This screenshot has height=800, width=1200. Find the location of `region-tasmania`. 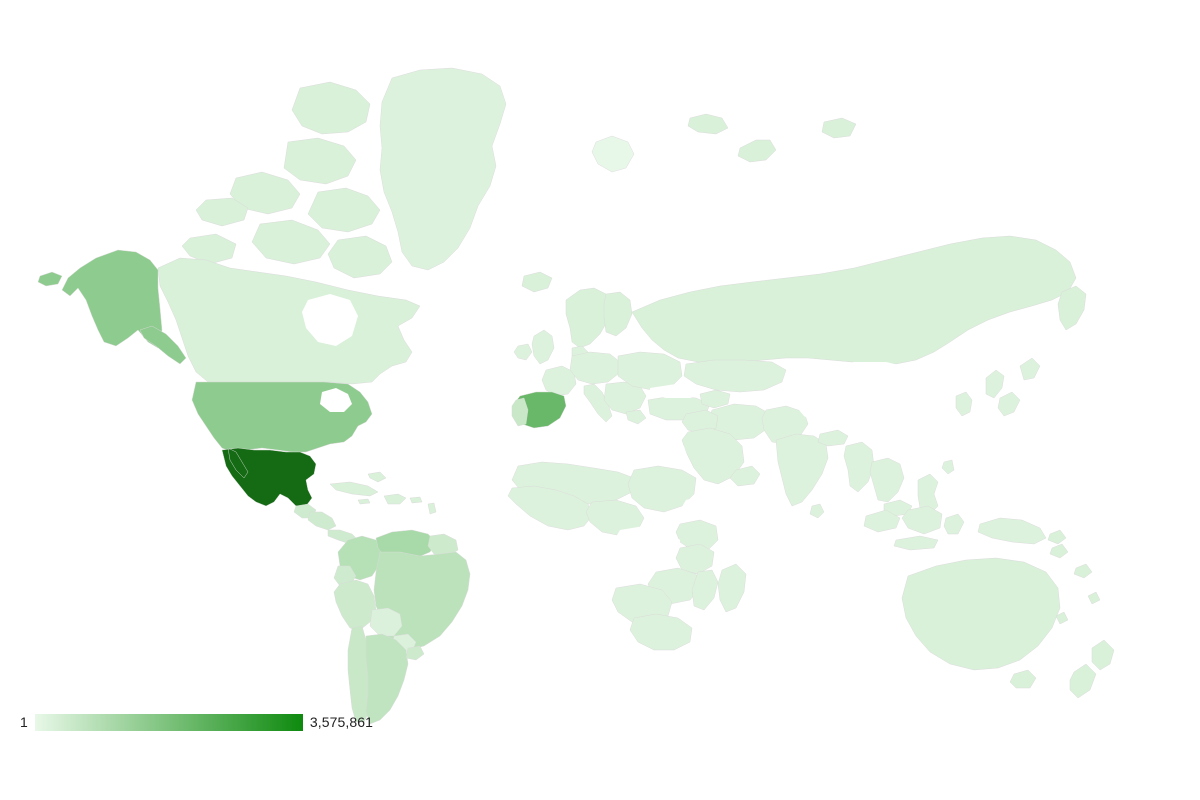

region-tasmania is located at coordinates (1023, 679).